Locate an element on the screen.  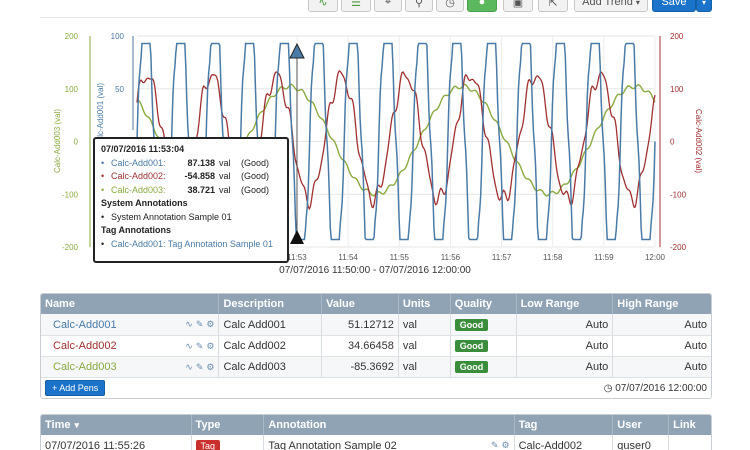
annotations-header-time-label: Time is located at coordinates (58, 425).